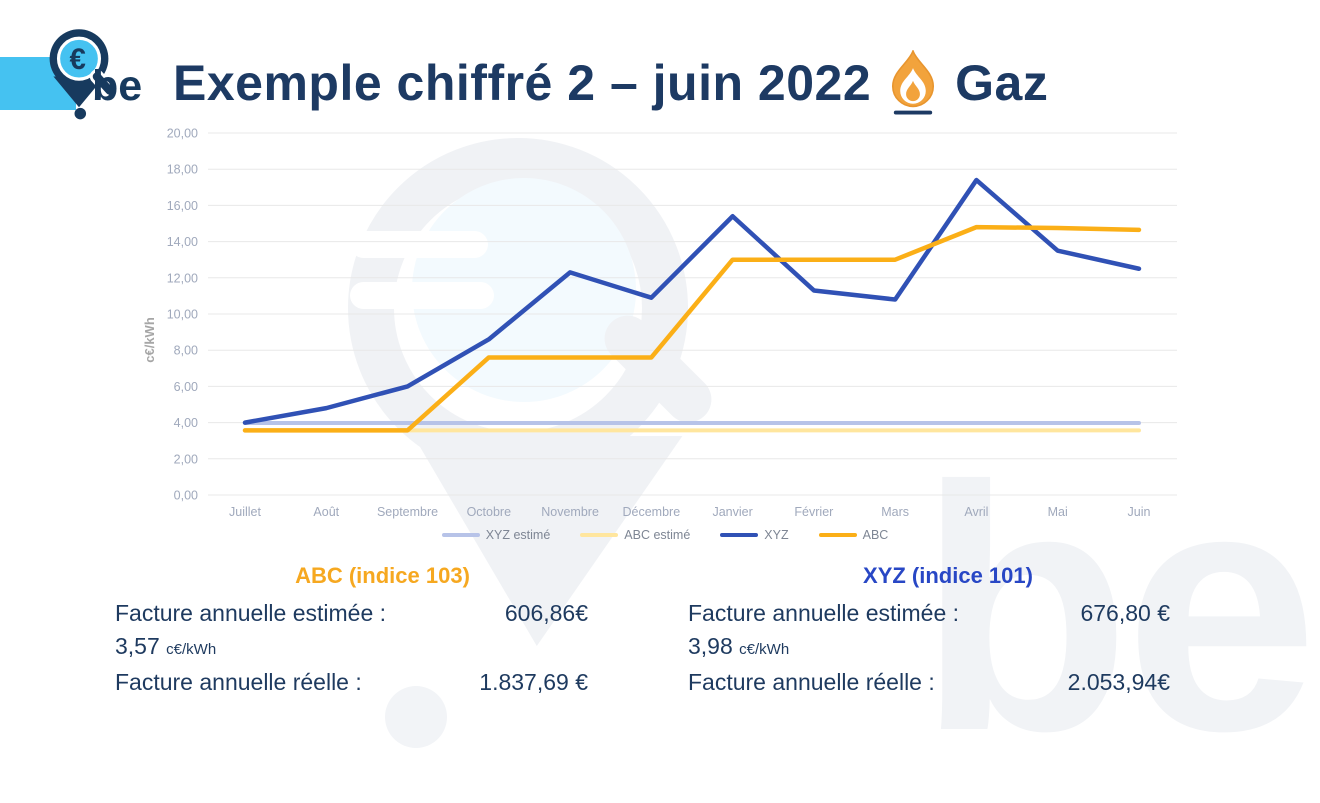 The image size is (1320, 803). I want to click on y-tick-label: 0,00, so click(186, 496).